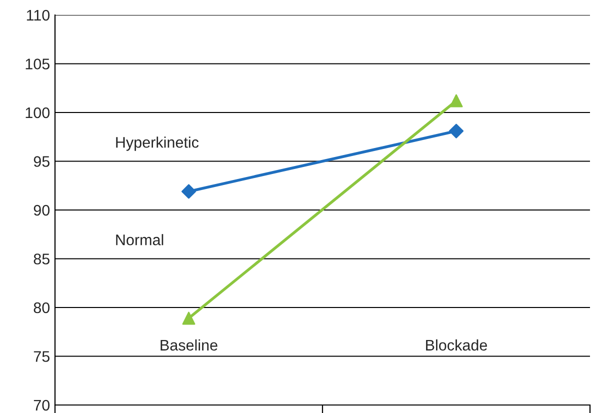 This screenshot has height=413, width=595. What do you see at coordinates (42, 161) in the screenshot?
I see `y-tick-label: 95` at bounding box center [42, 161].